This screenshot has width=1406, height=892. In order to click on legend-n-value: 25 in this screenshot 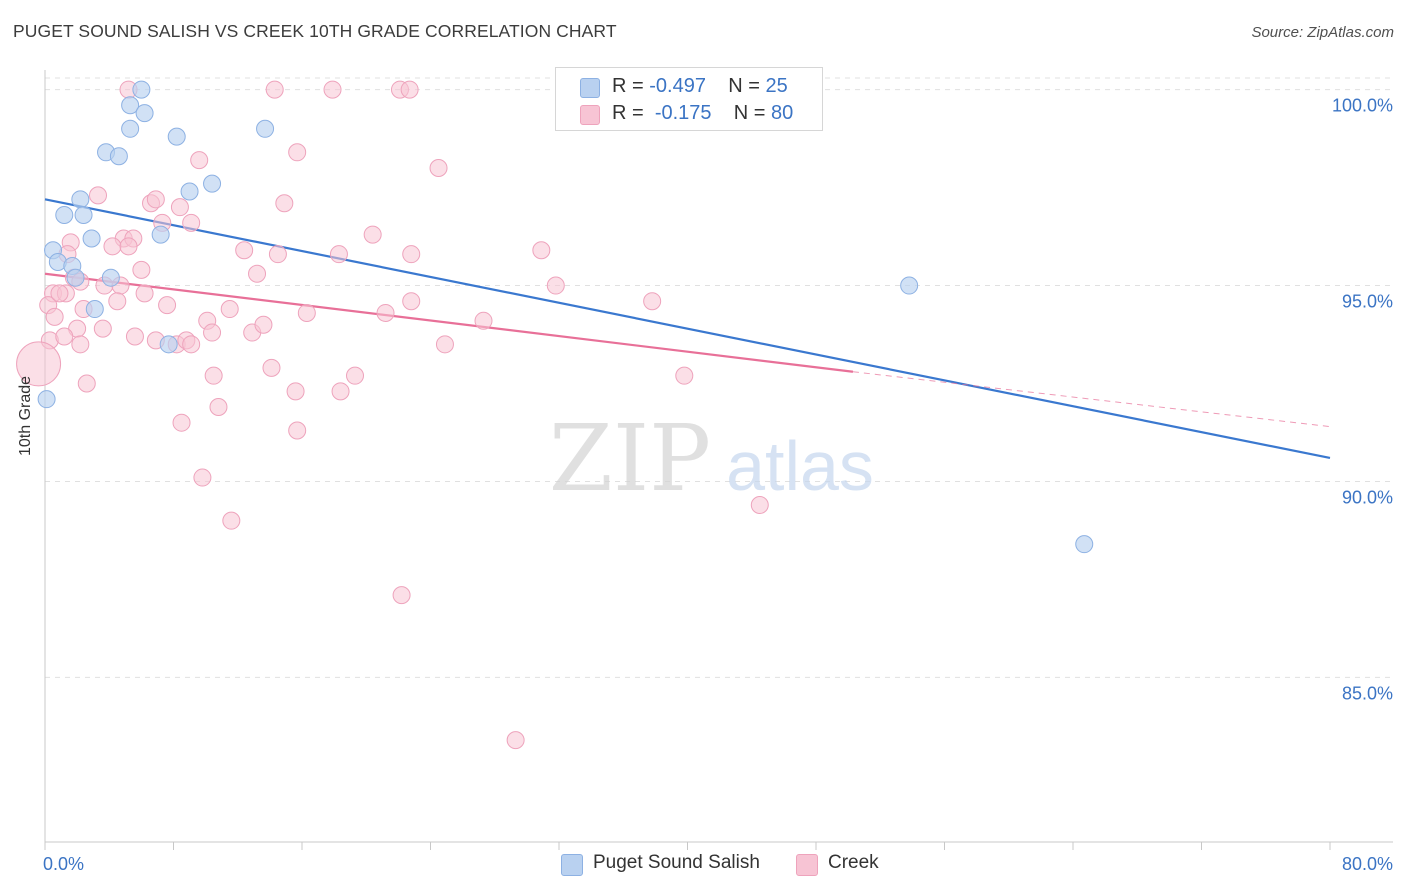, I will do `click(776, 86)`.